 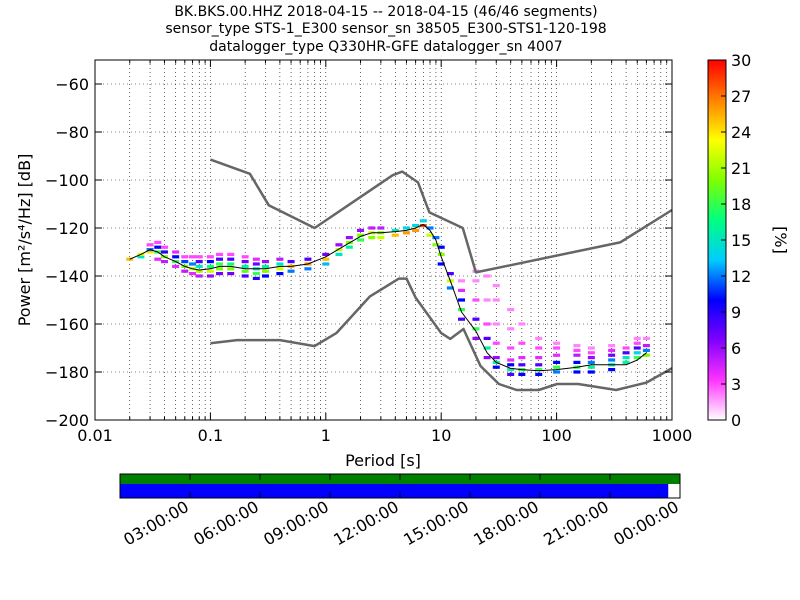 I want to click on x-tick-label: 0.1, so click(x=210, y=435).